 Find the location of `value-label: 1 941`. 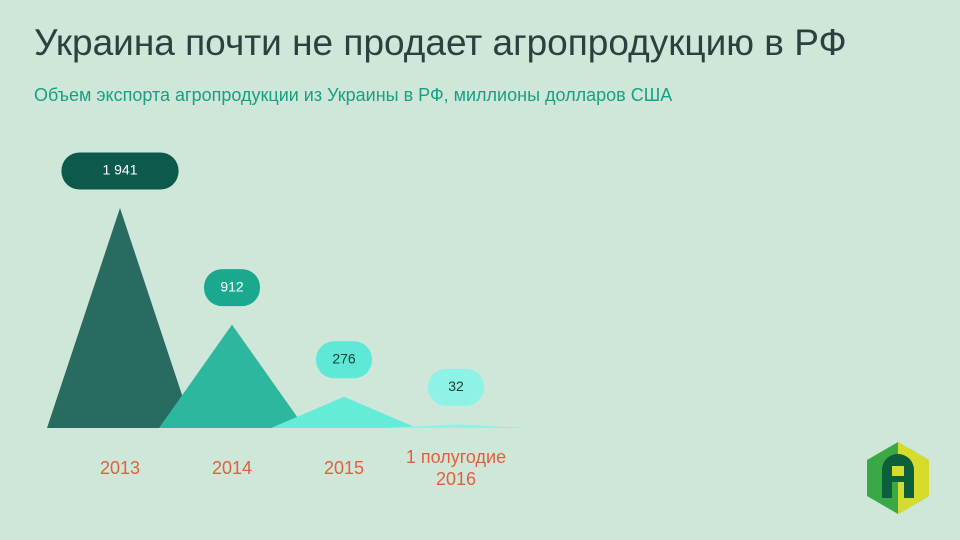

value-label: 1 941 is located at coordinates (119, 170).